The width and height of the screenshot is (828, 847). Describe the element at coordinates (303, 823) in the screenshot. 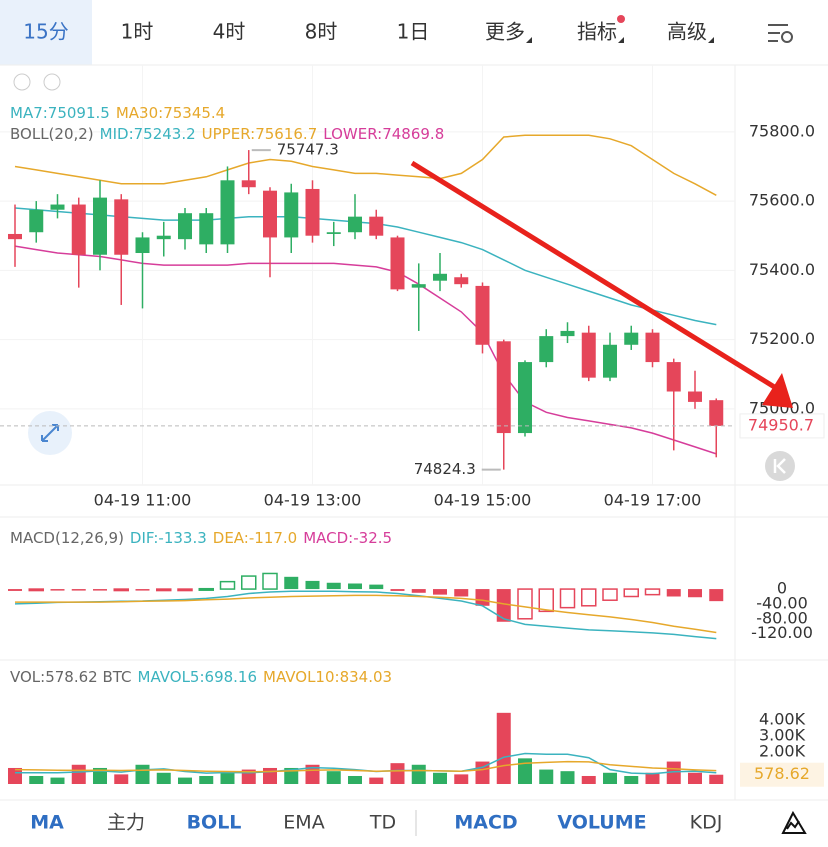

I see `indicator-tab: EMA` at that location.